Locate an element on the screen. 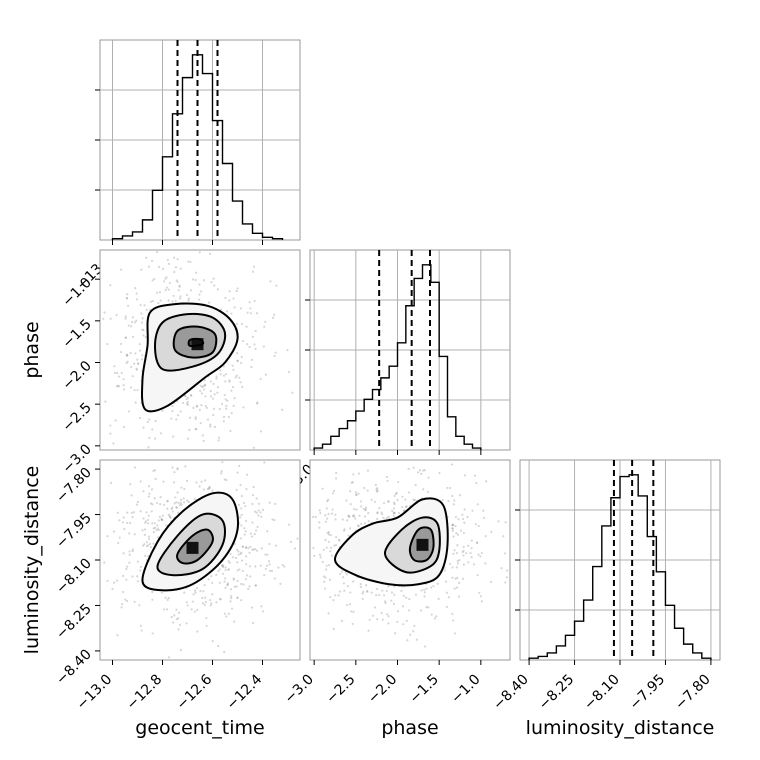  histogram-step-line is located at coordinates (620, 567).